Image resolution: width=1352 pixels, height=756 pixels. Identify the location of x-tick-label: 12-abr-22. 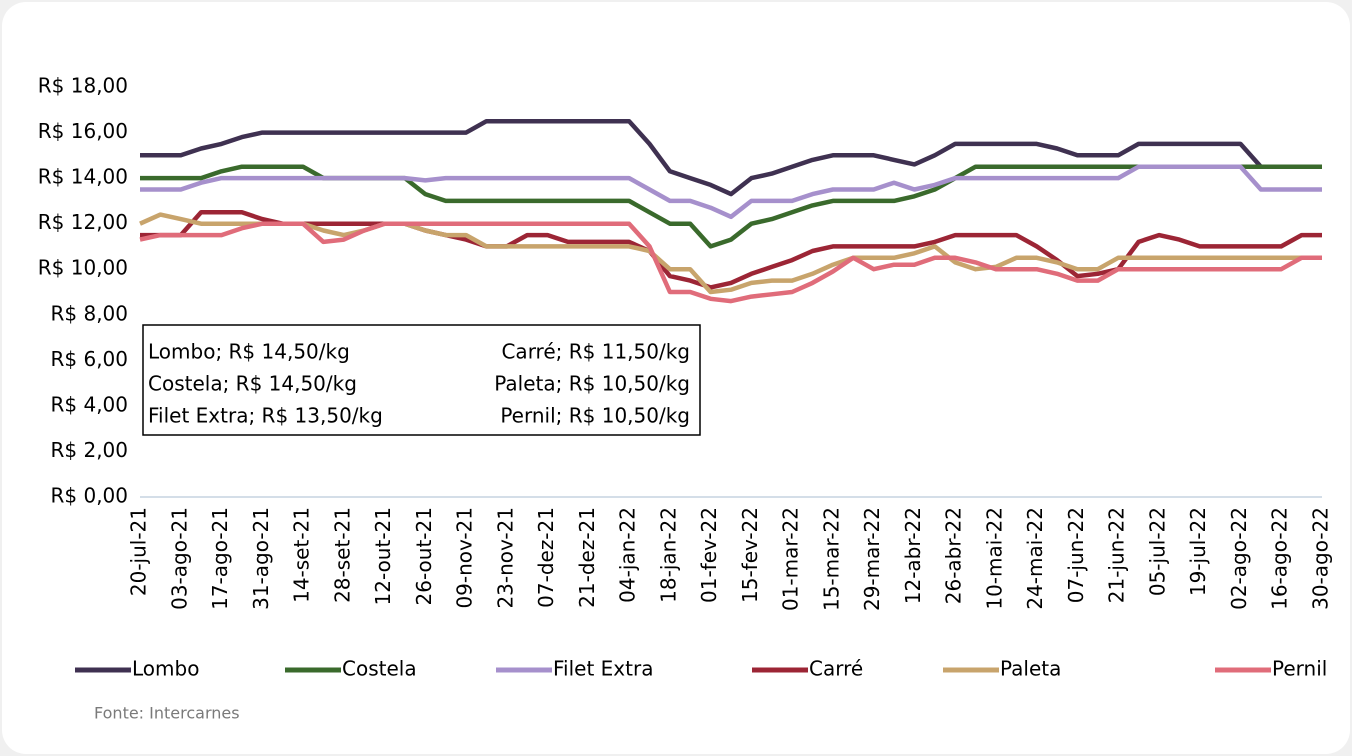
(913, 555).